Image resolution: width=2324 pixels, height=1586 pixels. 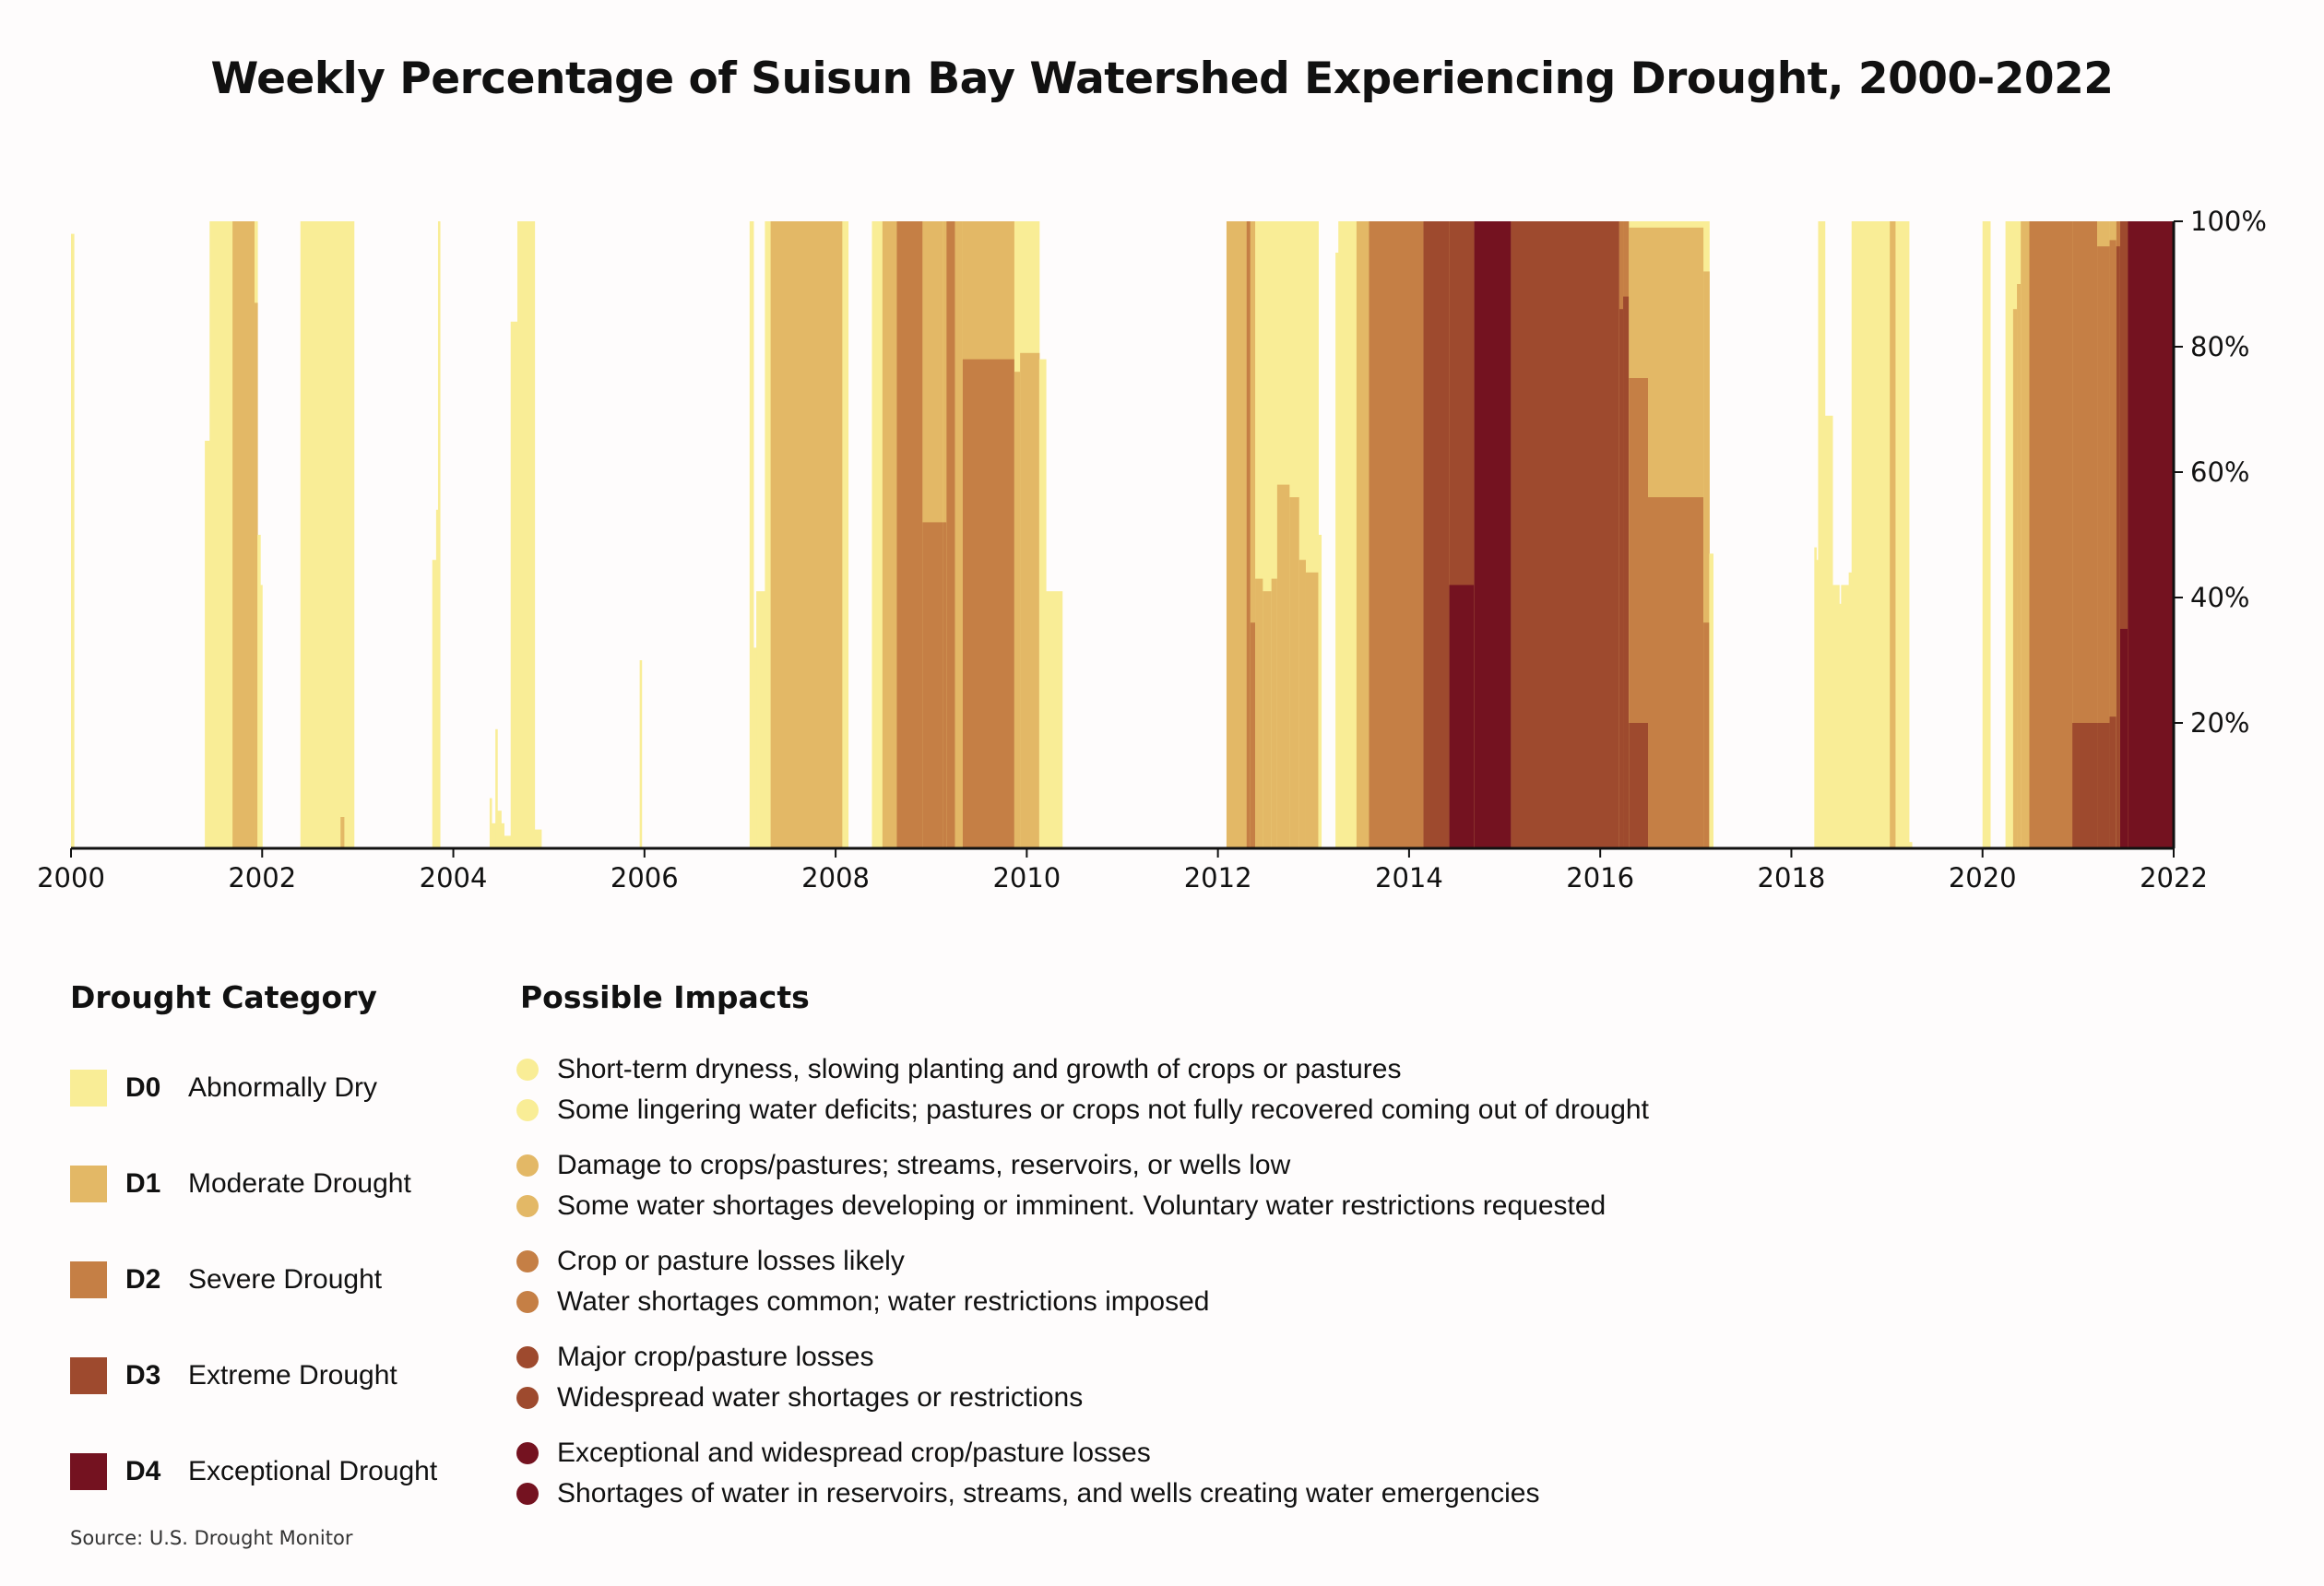 What do you see at coordinates (1218, 878) in the screenshot?
I see `x-tick-label: 2012` at bounding box center [1218, 878].